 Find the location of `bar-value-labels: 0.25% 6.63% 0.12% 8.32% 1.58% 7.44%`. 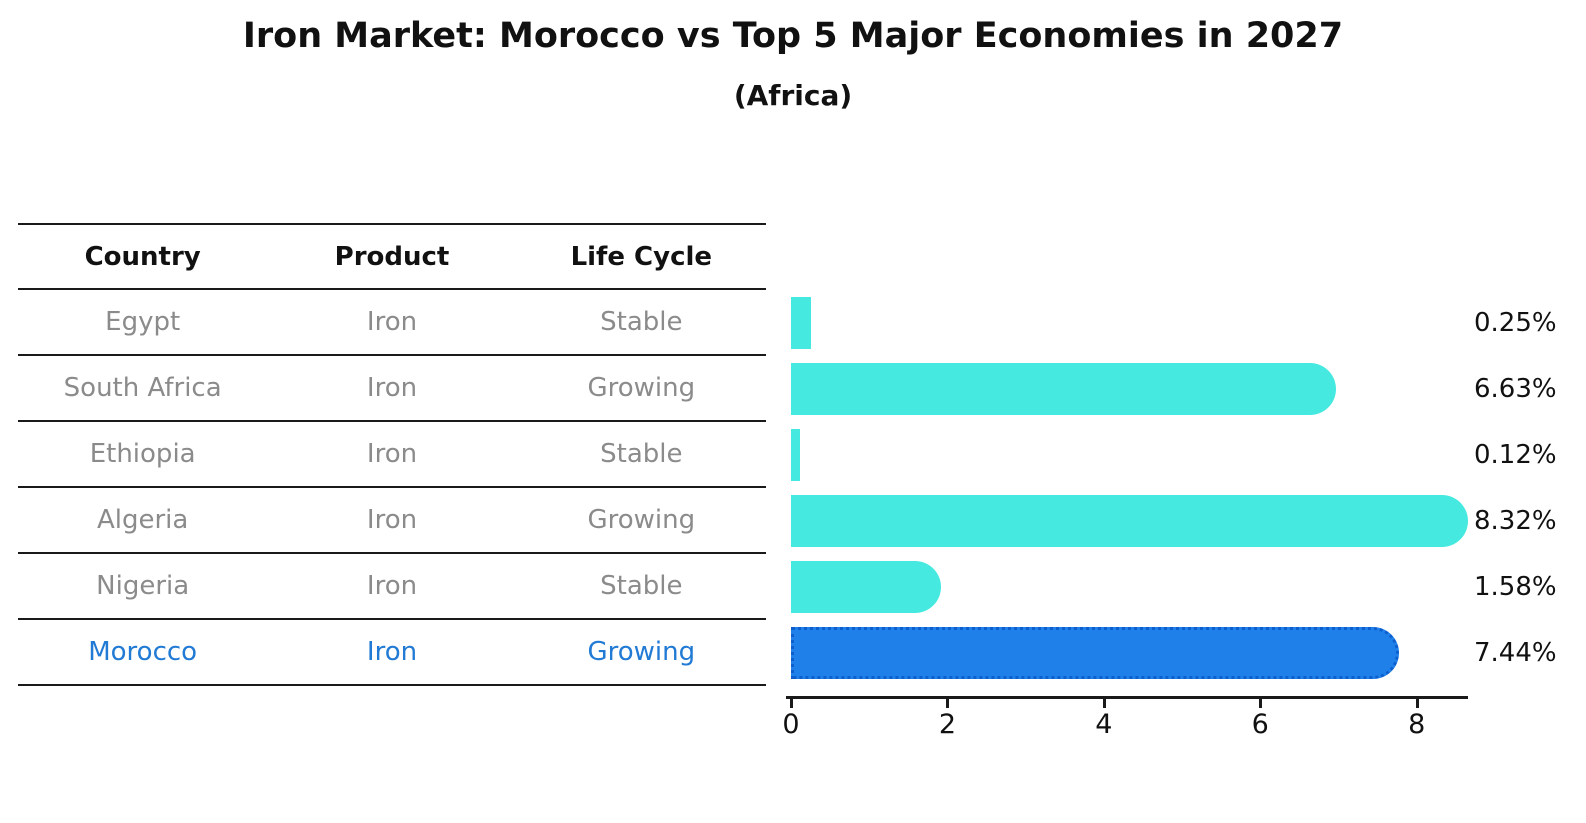

bar-value-labels: 0.25% 6.63% 0.12% 8.32% 1.58% 7.44% is located at coordinates (1530, 488).